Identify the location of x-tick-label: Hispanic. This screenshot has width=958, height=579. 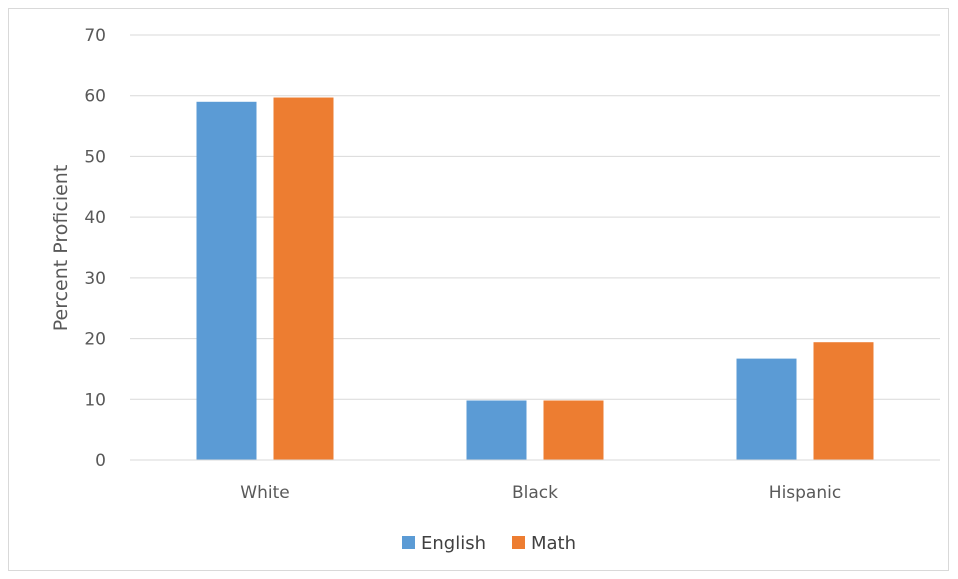
(805, 493).